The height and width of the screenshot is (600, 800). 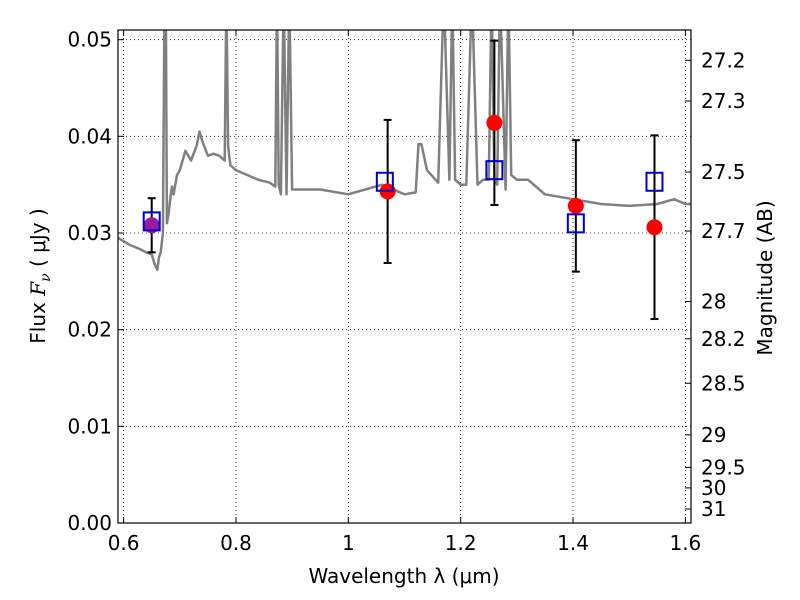 I want to click on y-tick-label: 0.01, so click(x=89, y=426).